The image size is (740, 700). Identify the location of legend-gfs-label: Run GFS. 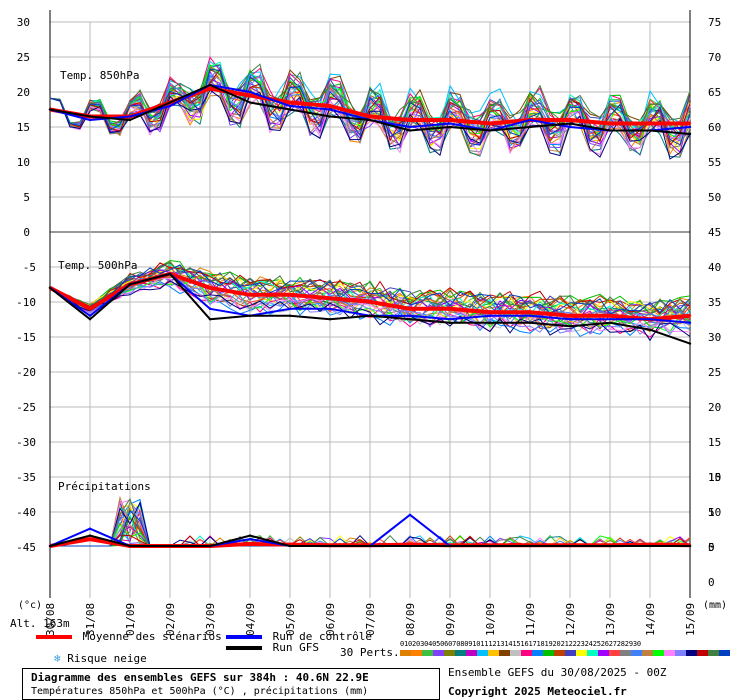
(295, 647).